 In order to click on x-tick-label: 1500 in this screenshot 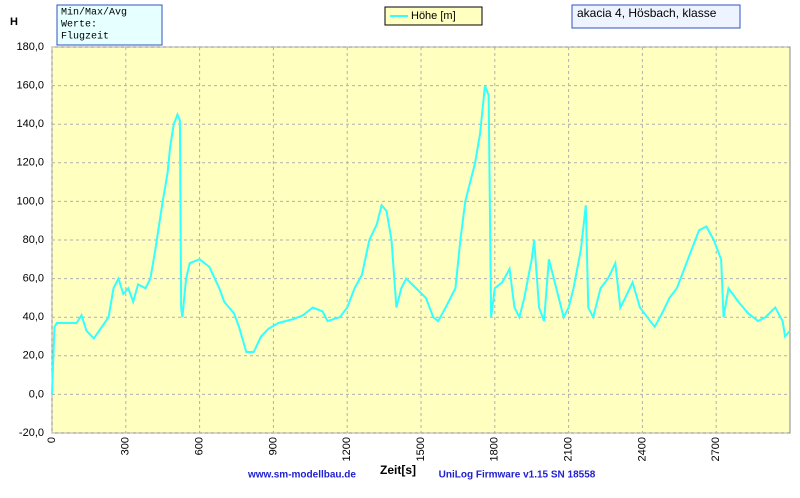, I will do `click(421, 449)`.